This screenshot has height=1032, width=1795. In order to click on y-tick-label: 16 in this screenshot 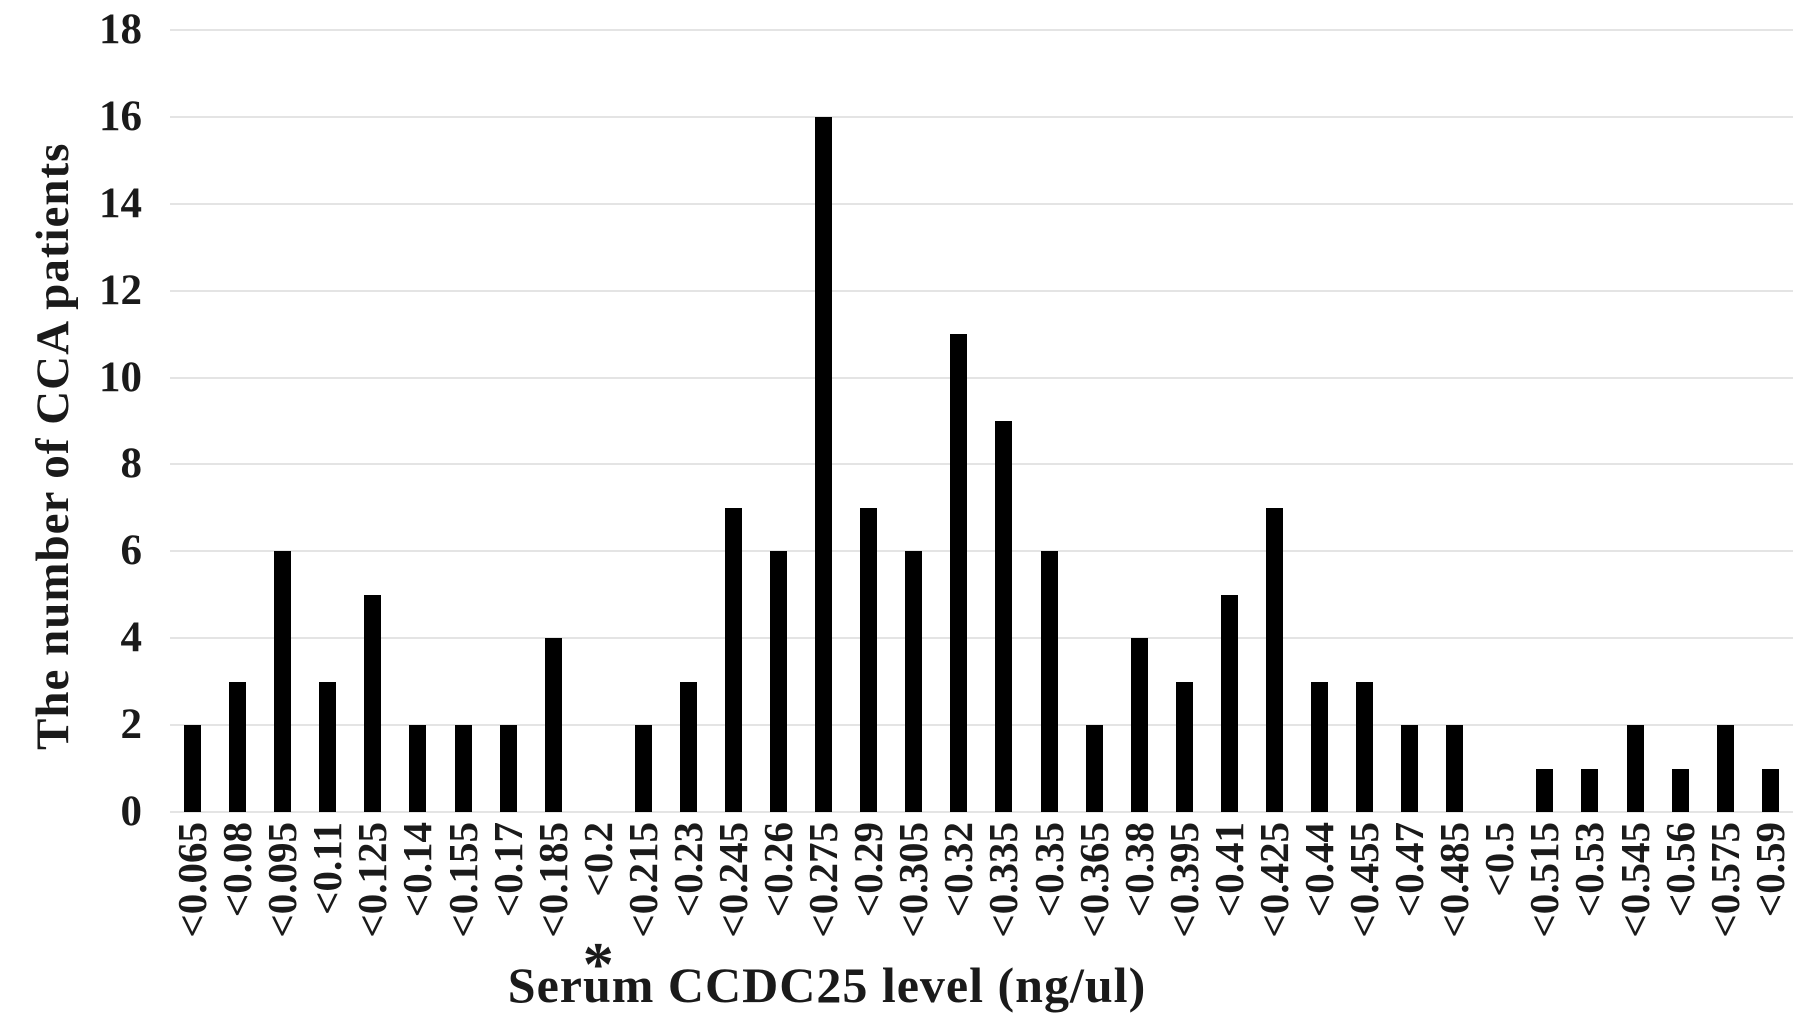, I will do `click(120, 116)`.